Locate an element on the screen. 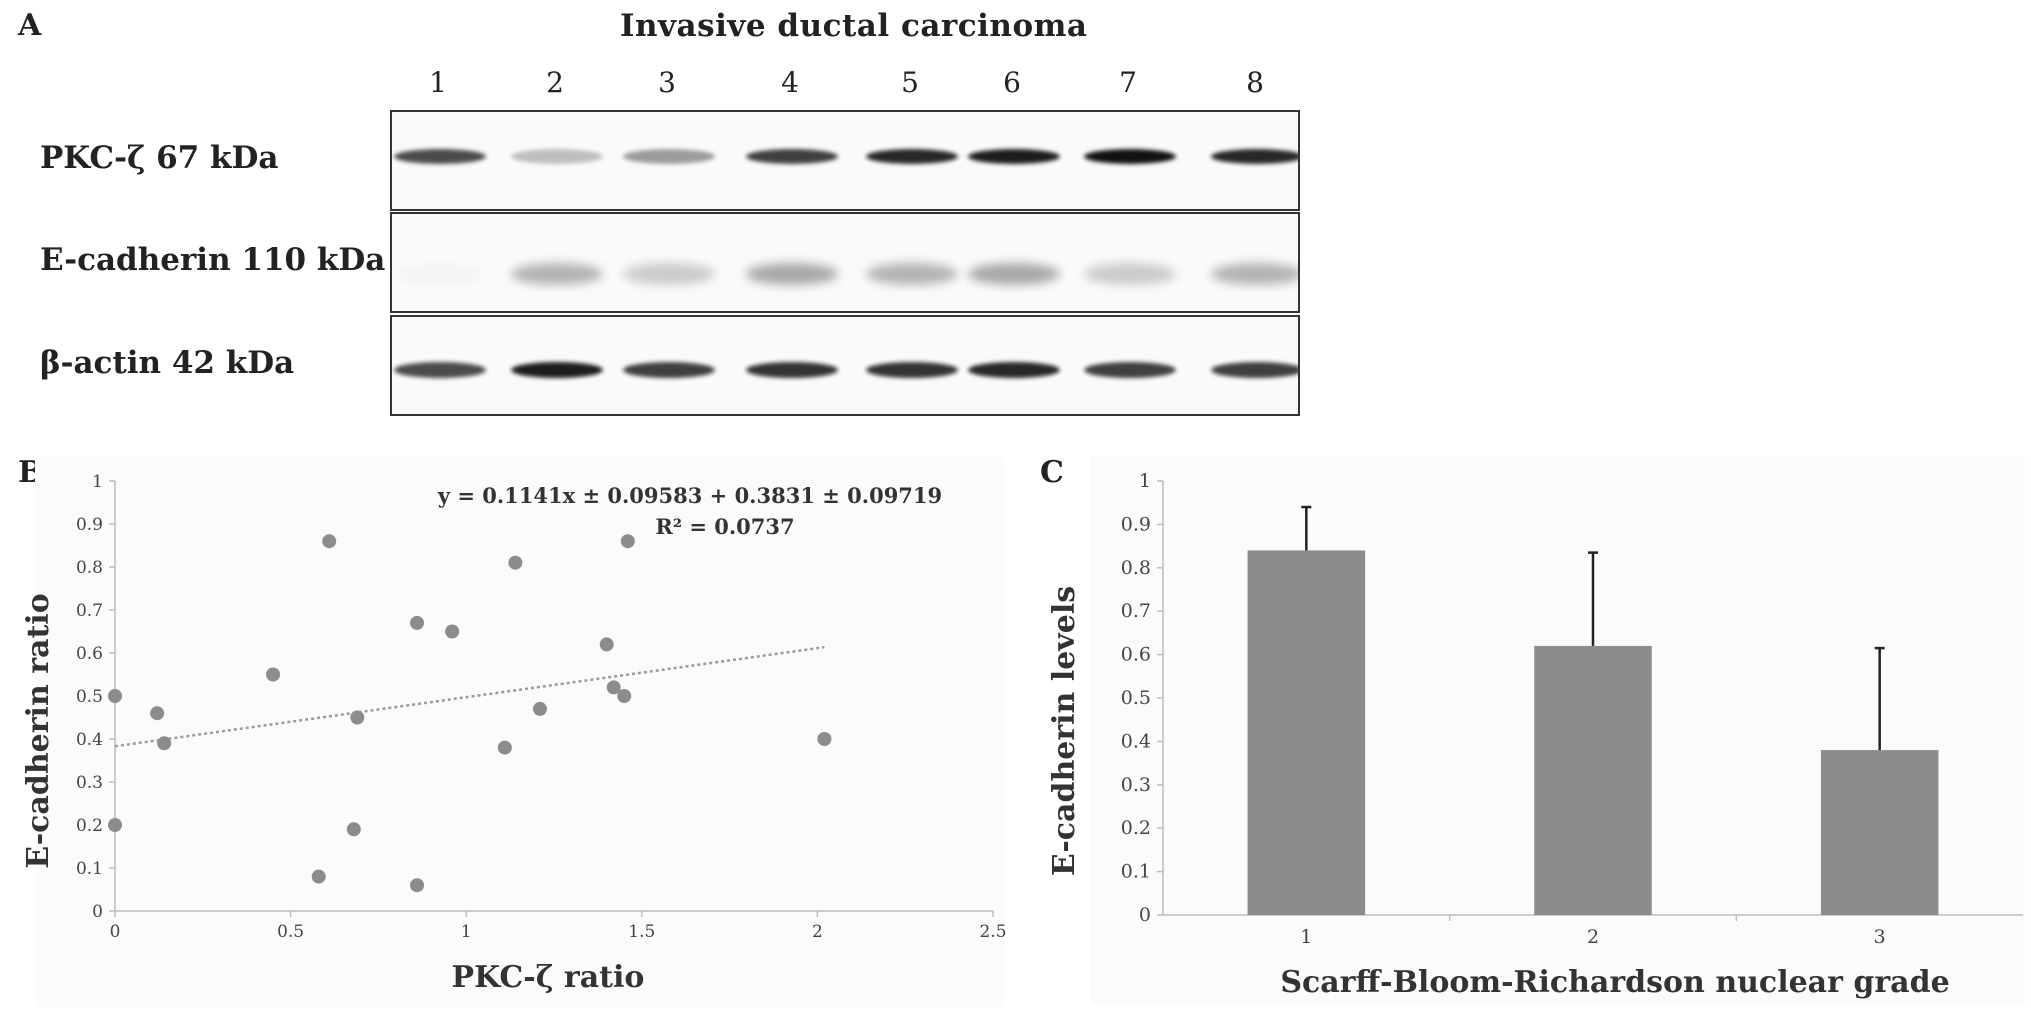  panel-label-a: A is located at coordinates (30, 25).